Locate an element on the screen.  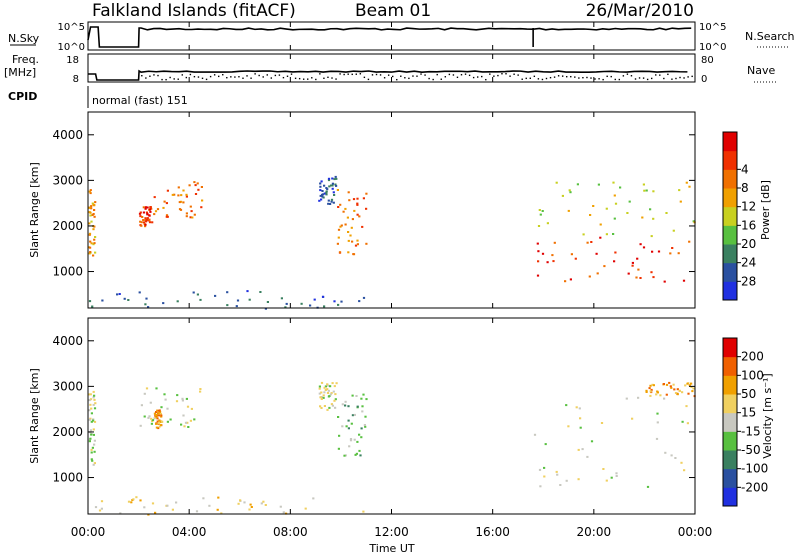
nsearch-right-bottom: 10^0 is located at coordinates (712, 47).